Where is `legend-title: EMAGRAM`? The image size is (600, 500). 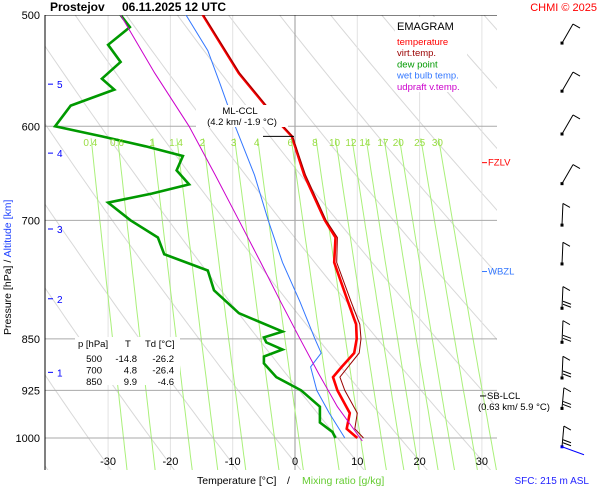 legend-title: EMAGRAM is located at coordinates (425, 27).